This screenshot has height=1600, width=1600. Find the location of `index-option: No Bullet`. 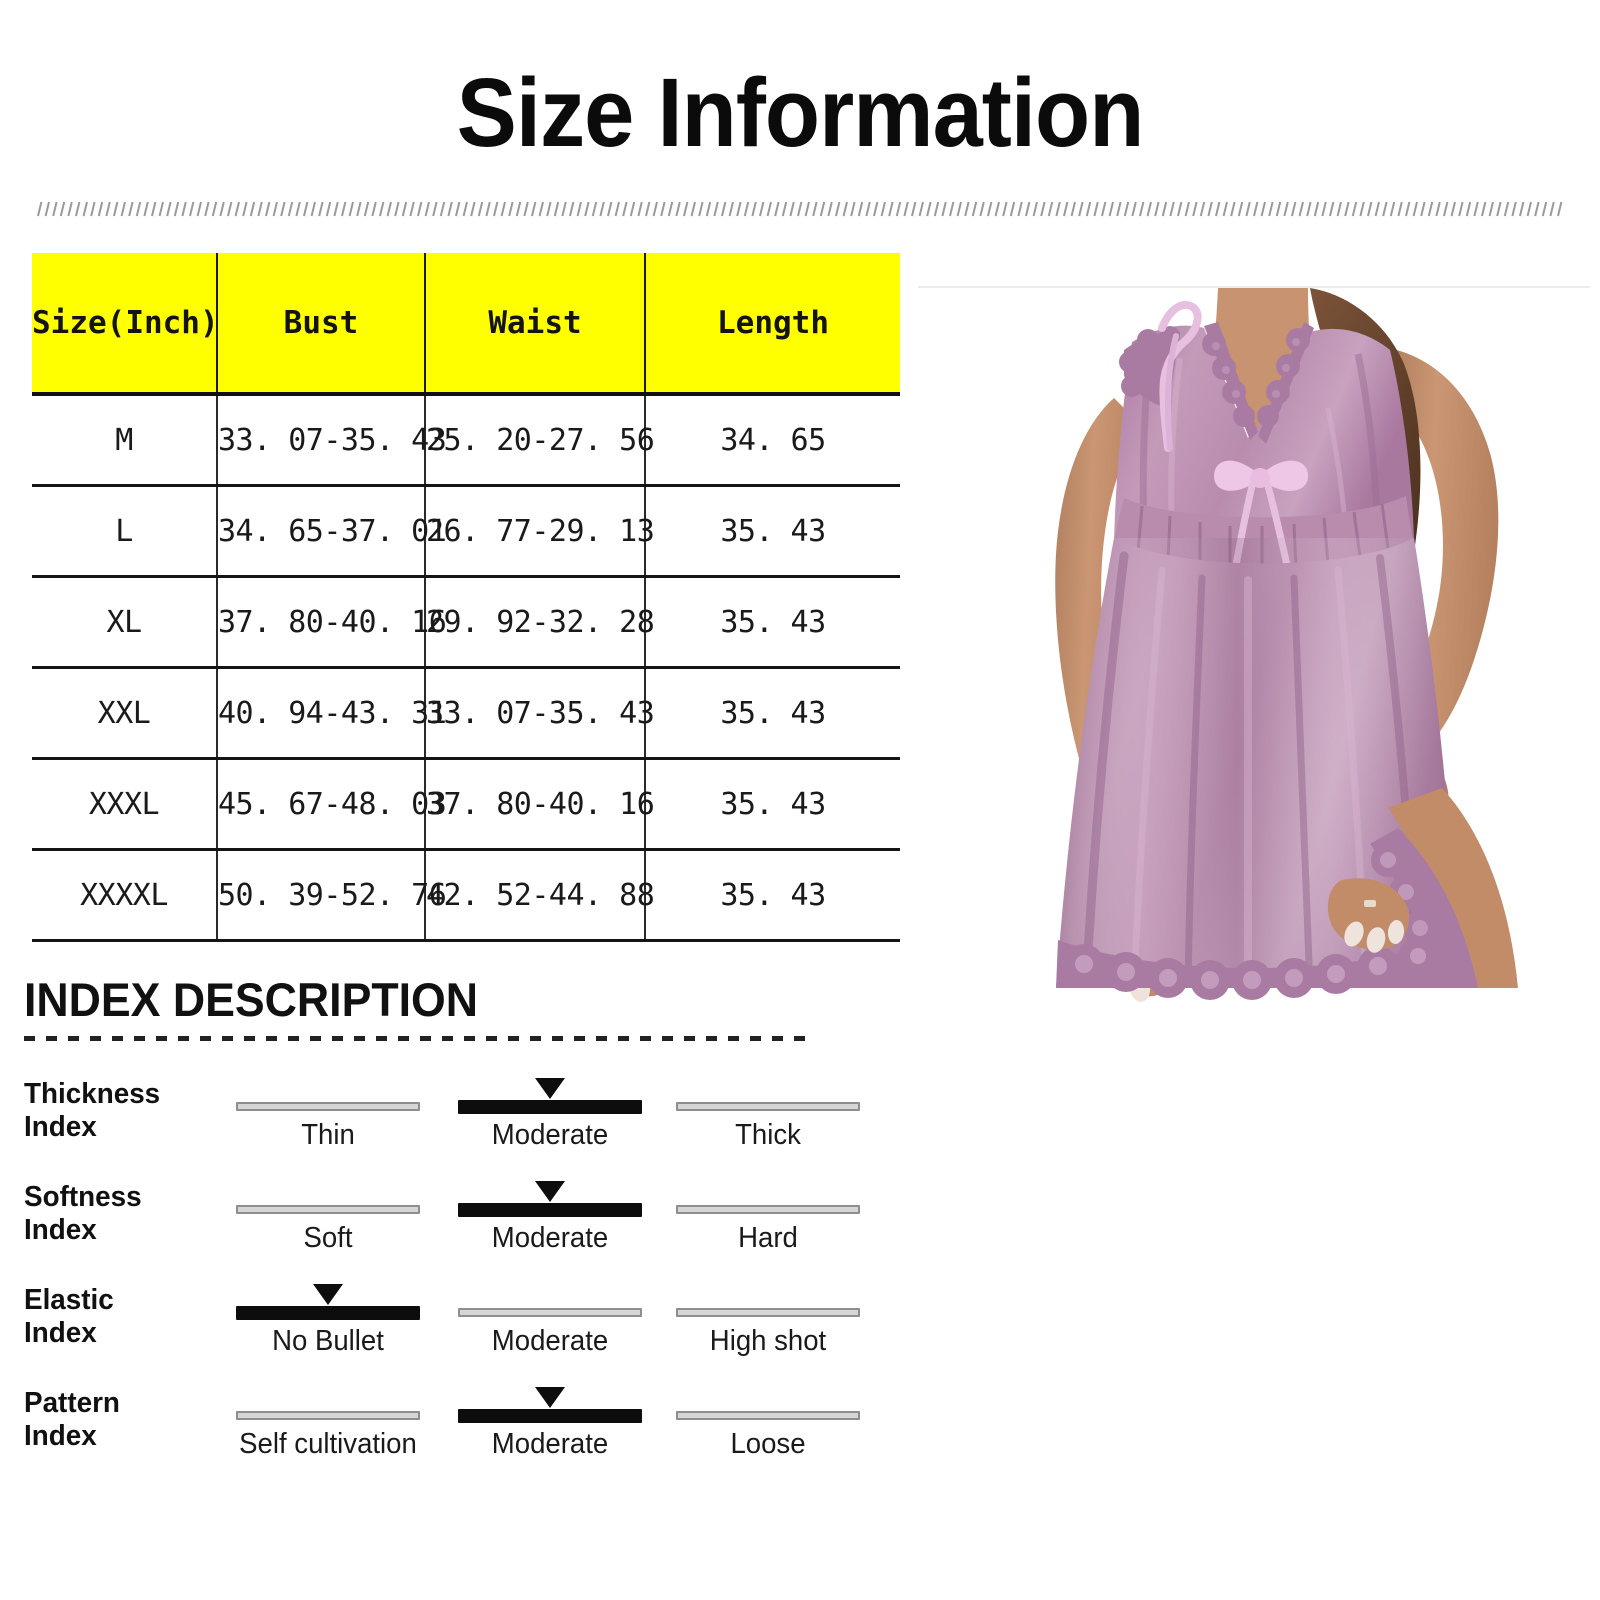

index-option: No Bullet is located at coordinates (328, 1329).